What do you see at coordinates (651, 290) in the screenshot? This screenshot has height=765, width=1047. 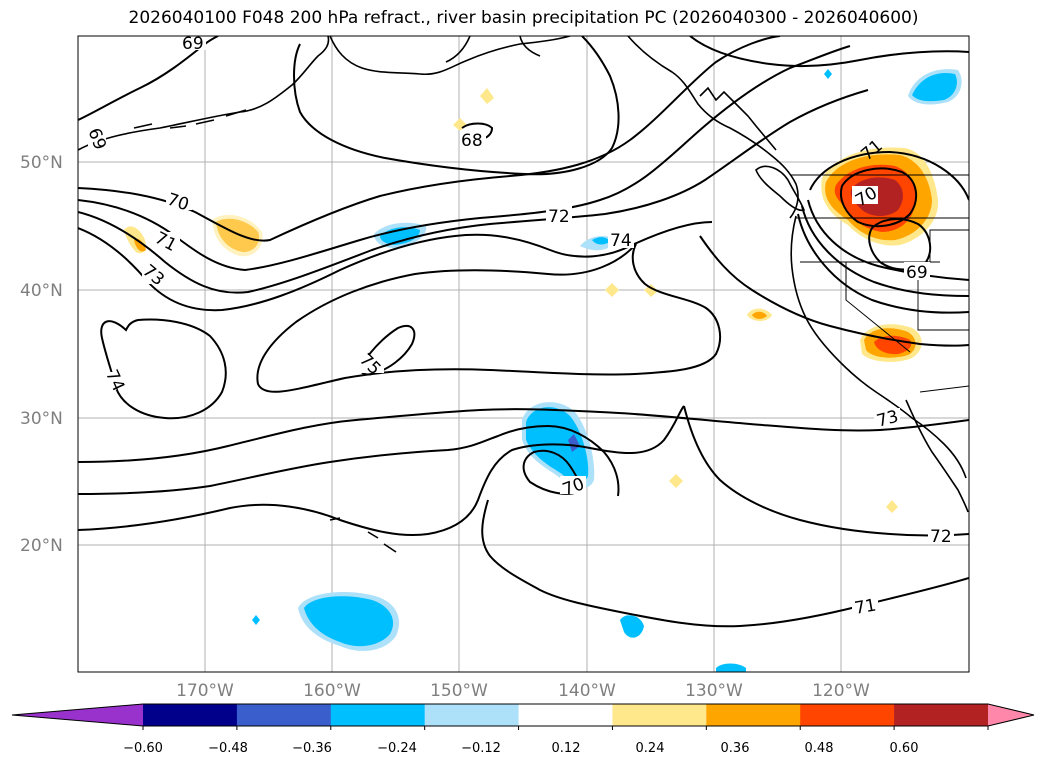 I see `precip-135w` at bounding box center [651, 290].